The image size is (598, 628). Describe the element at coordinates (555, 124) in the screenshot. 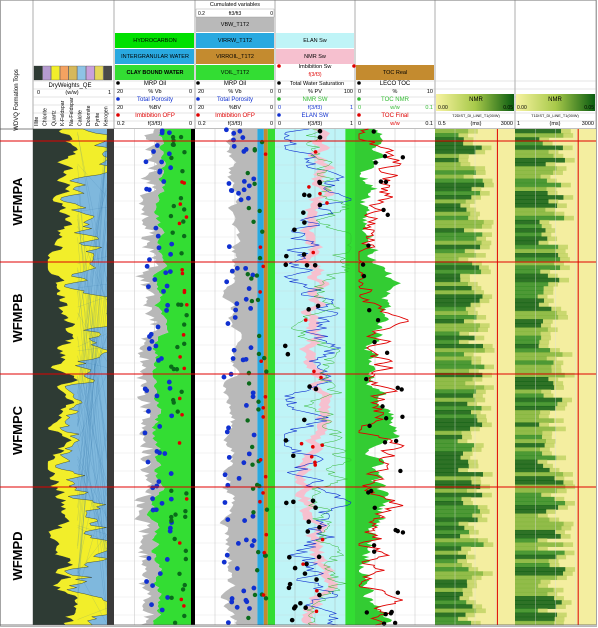

I see `nmr2-axis-unit: (ms)` at that location.